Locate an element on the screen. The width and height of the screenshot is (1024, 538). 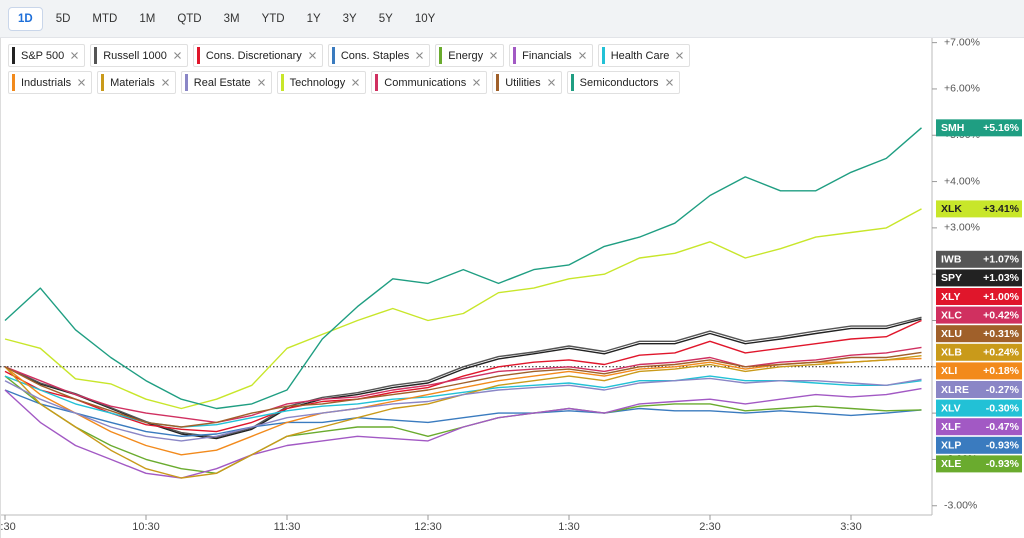
legend-item: Utilities is located at coordinates (527, 82).